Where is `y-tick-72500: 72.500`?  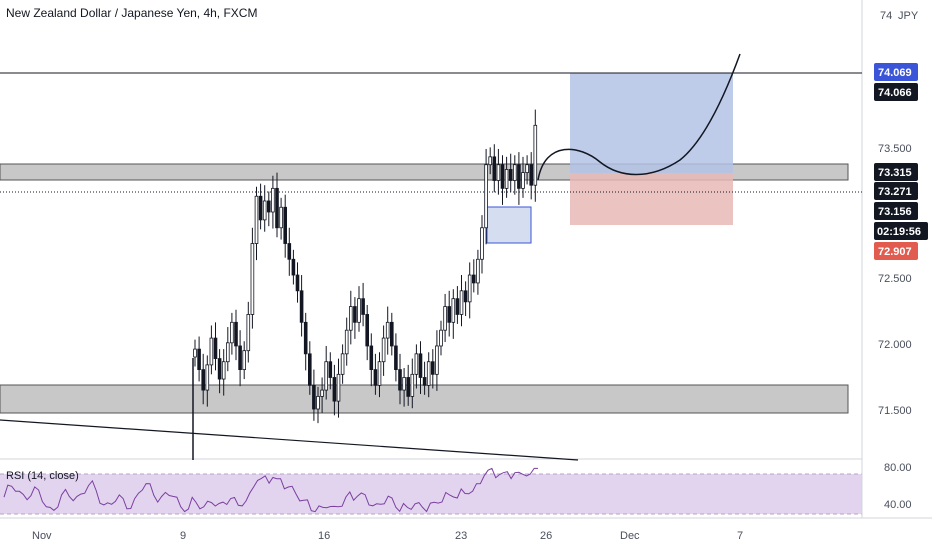 y-tick-72500: 72.500 is located at coordinates (895, 279).